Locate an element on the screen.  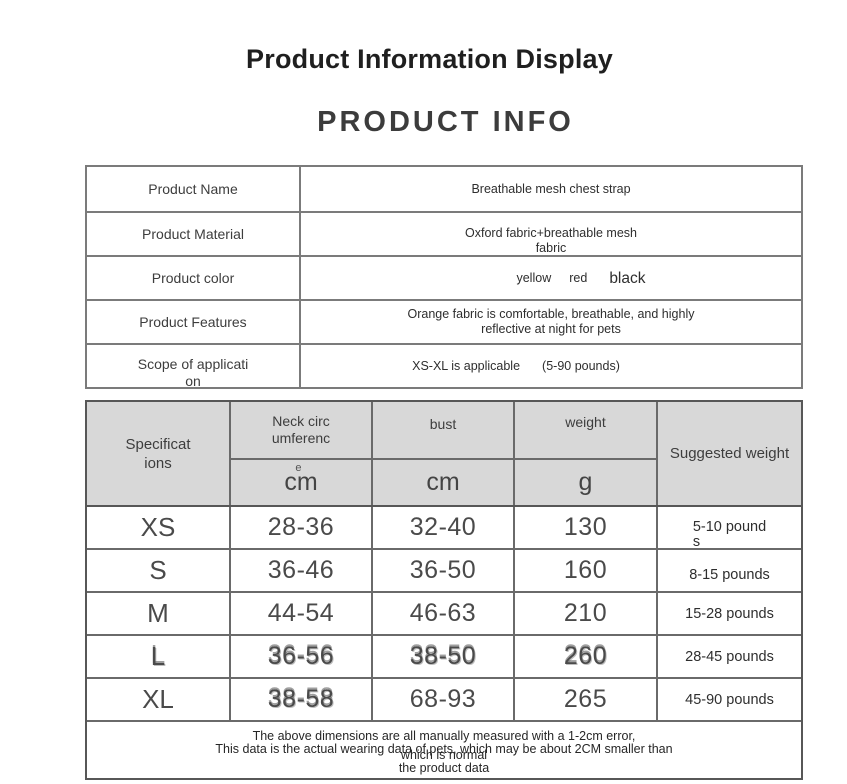
size-label: L is located at coordinates (159, 656).